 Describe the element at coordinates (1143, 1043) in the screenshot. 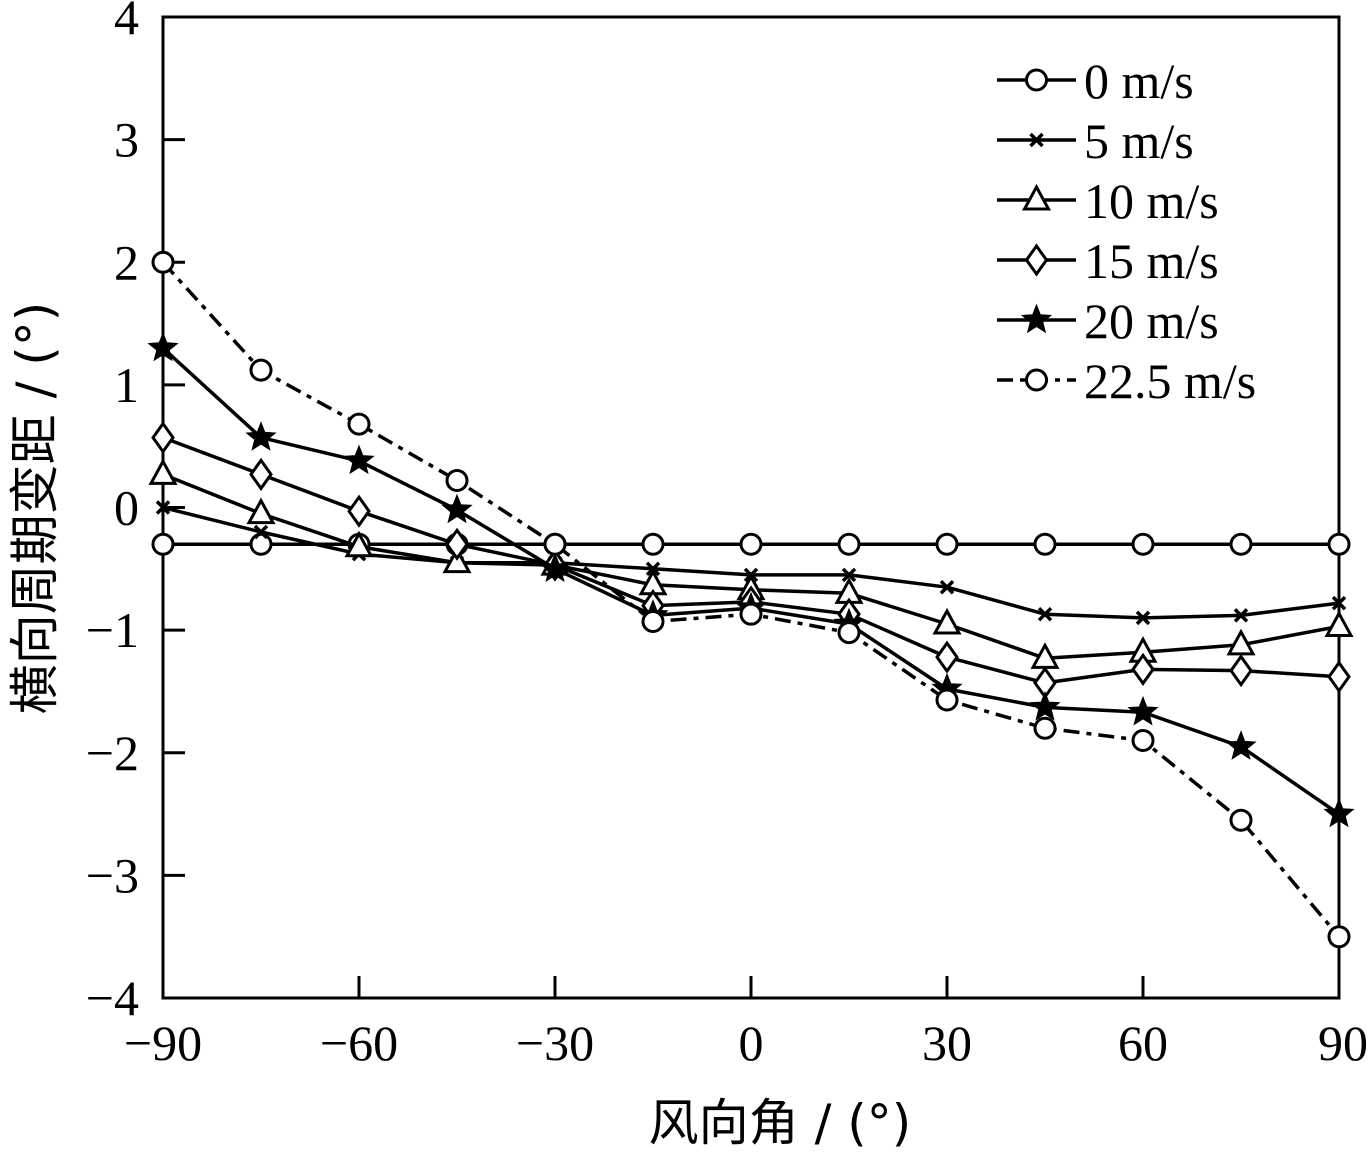

I see `x-tick-label: 60` at that location.